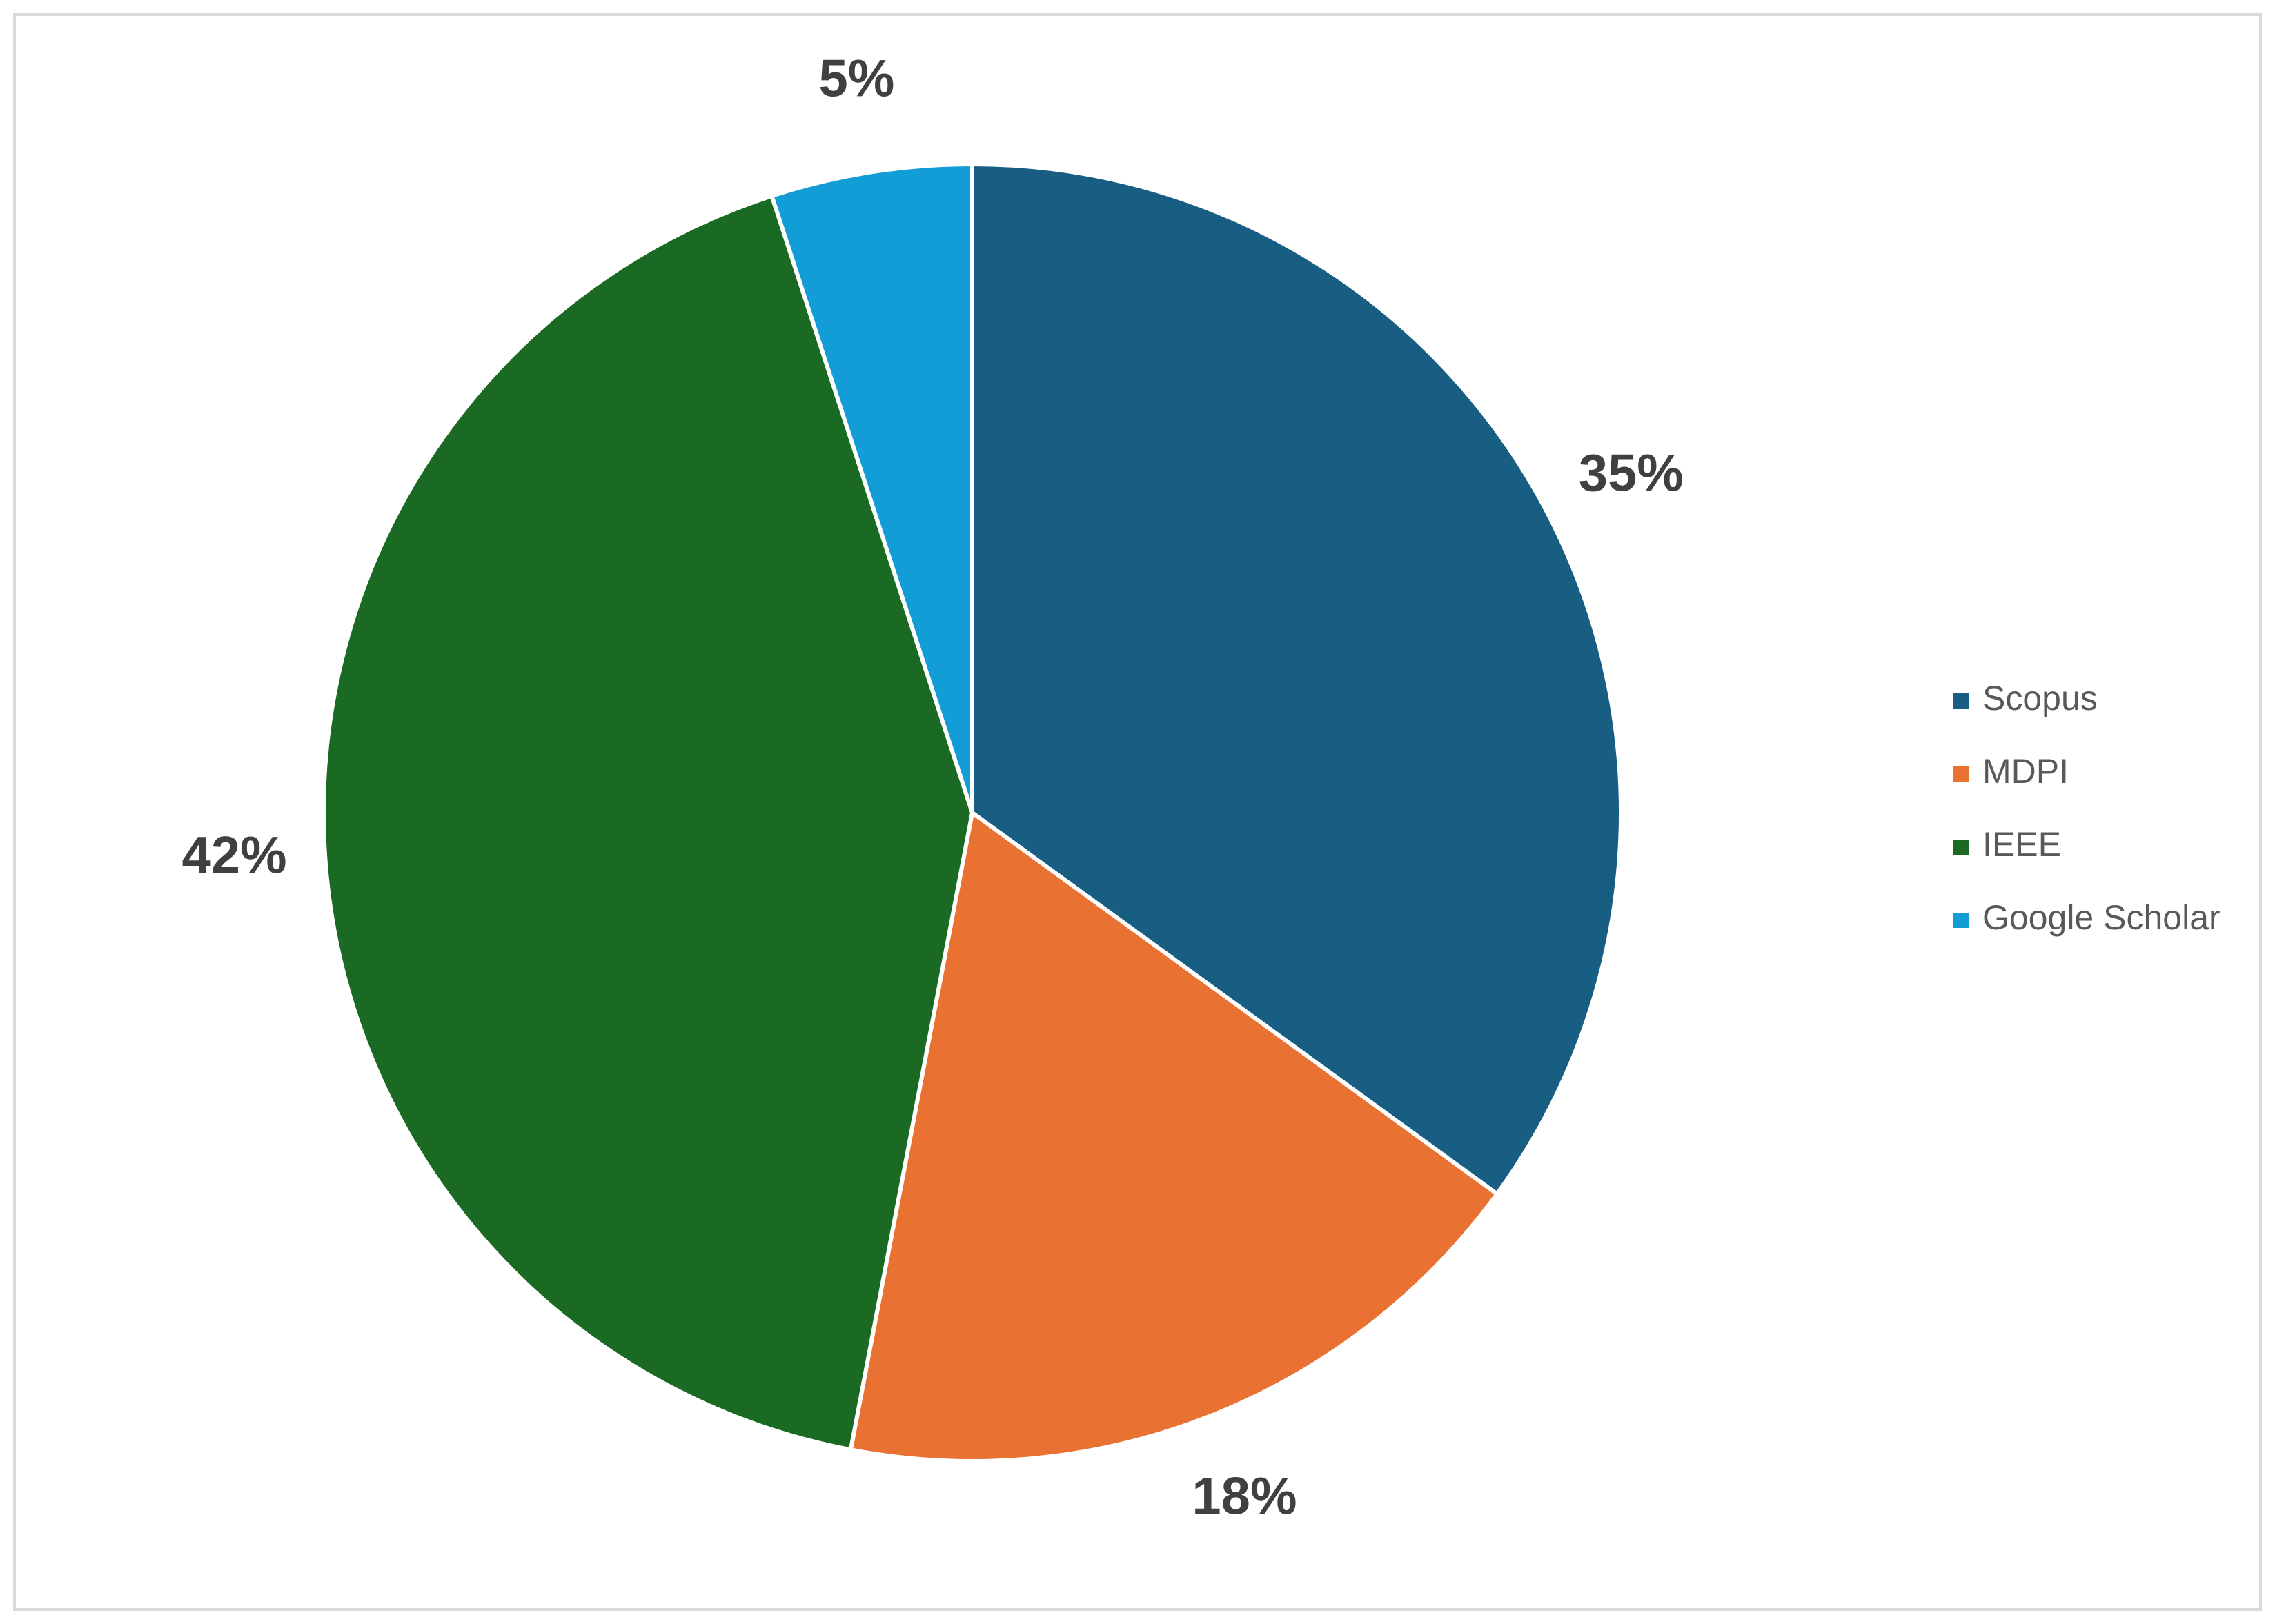  I want to click on legend-label: IEEE, so click(2022, 844).